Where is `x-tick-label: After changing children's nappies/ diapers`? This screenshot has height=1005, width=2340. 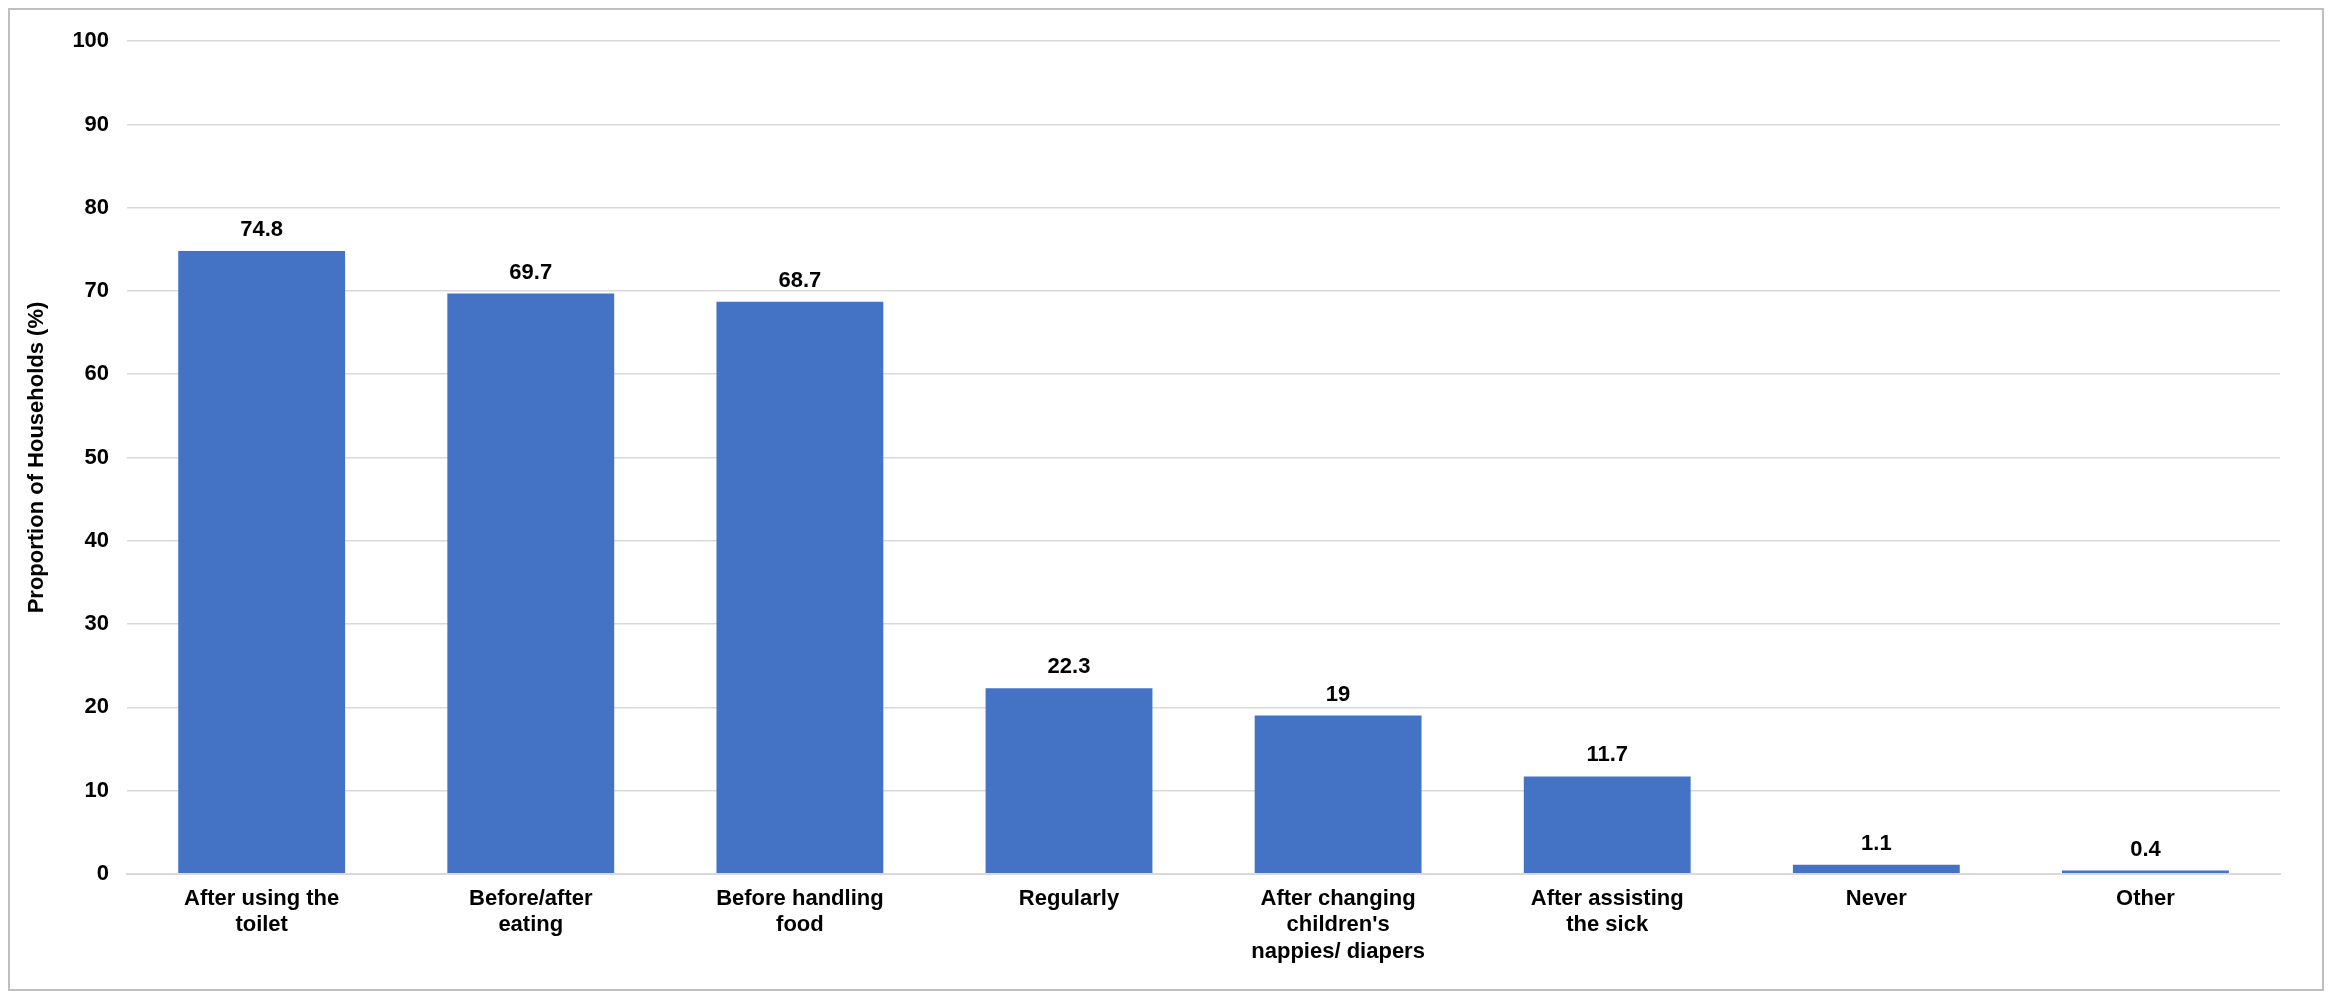
x-tick-label: After changing children's nappies/ diapers is located at coordinates (1338, 924).